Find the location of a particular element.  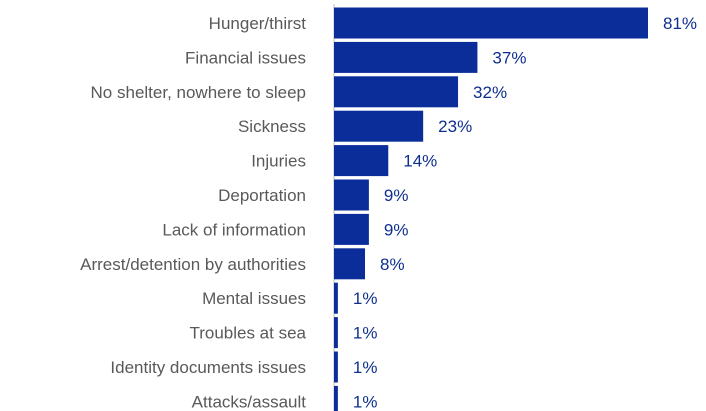

bar-row: Arrest/detention by authorities 8% is located at coordinates (242, 264).